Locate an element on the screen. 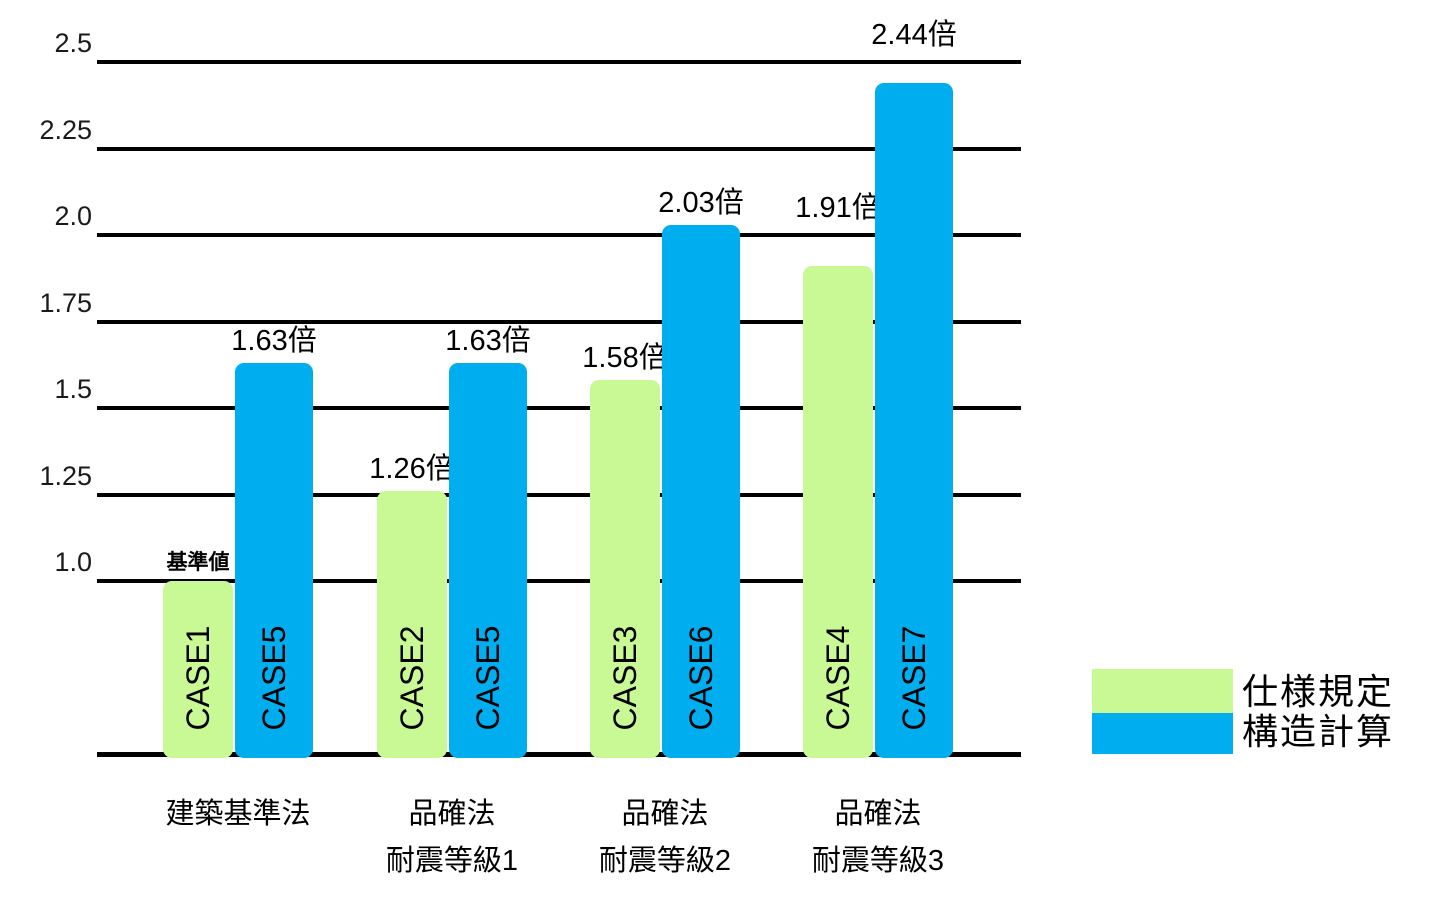 The height and width of the screenshot is (899, 1440). category-label-line2-2: 耐震等級1 is located at coordinates (452, 861).